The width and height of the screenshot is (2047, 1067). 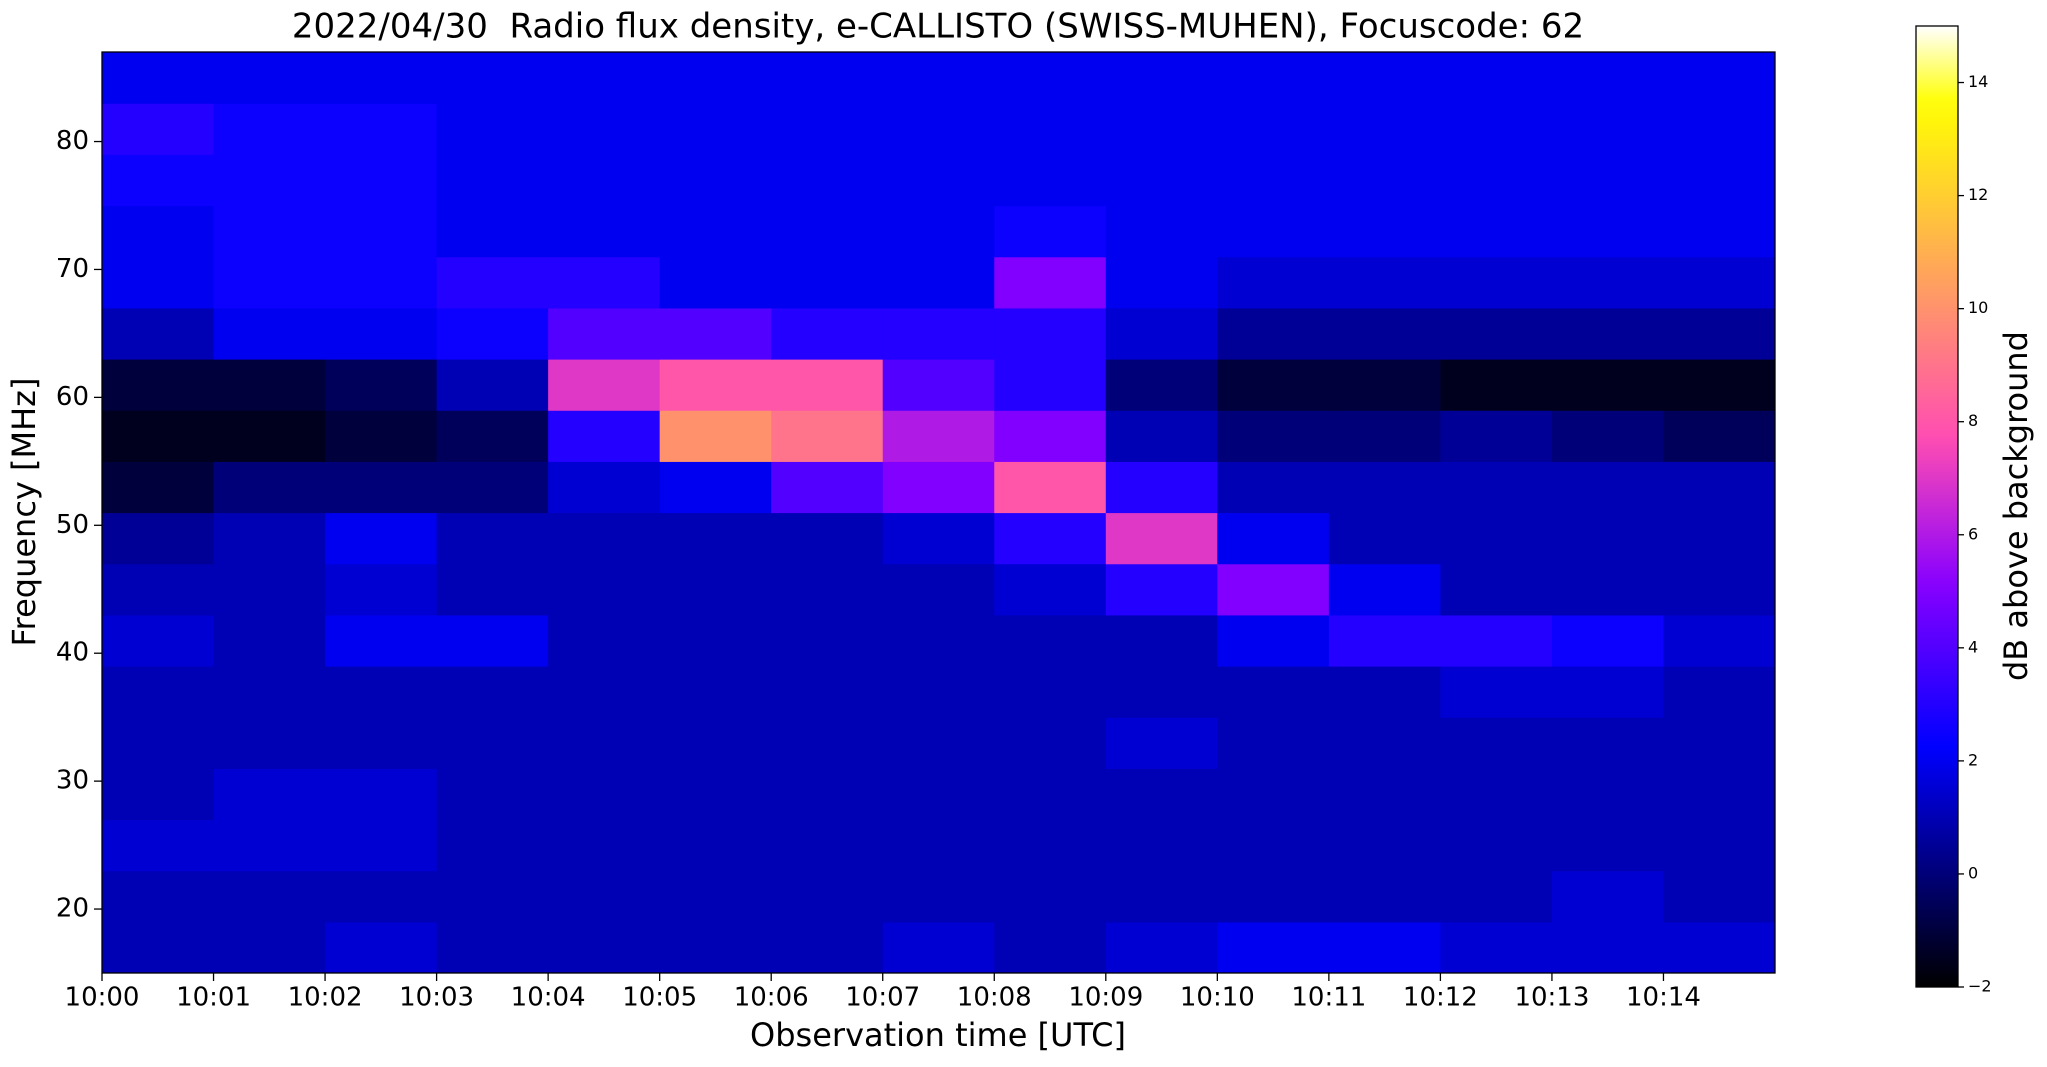 I want to click on x-tick-label: 10:10, so click(x=1217, y=998).